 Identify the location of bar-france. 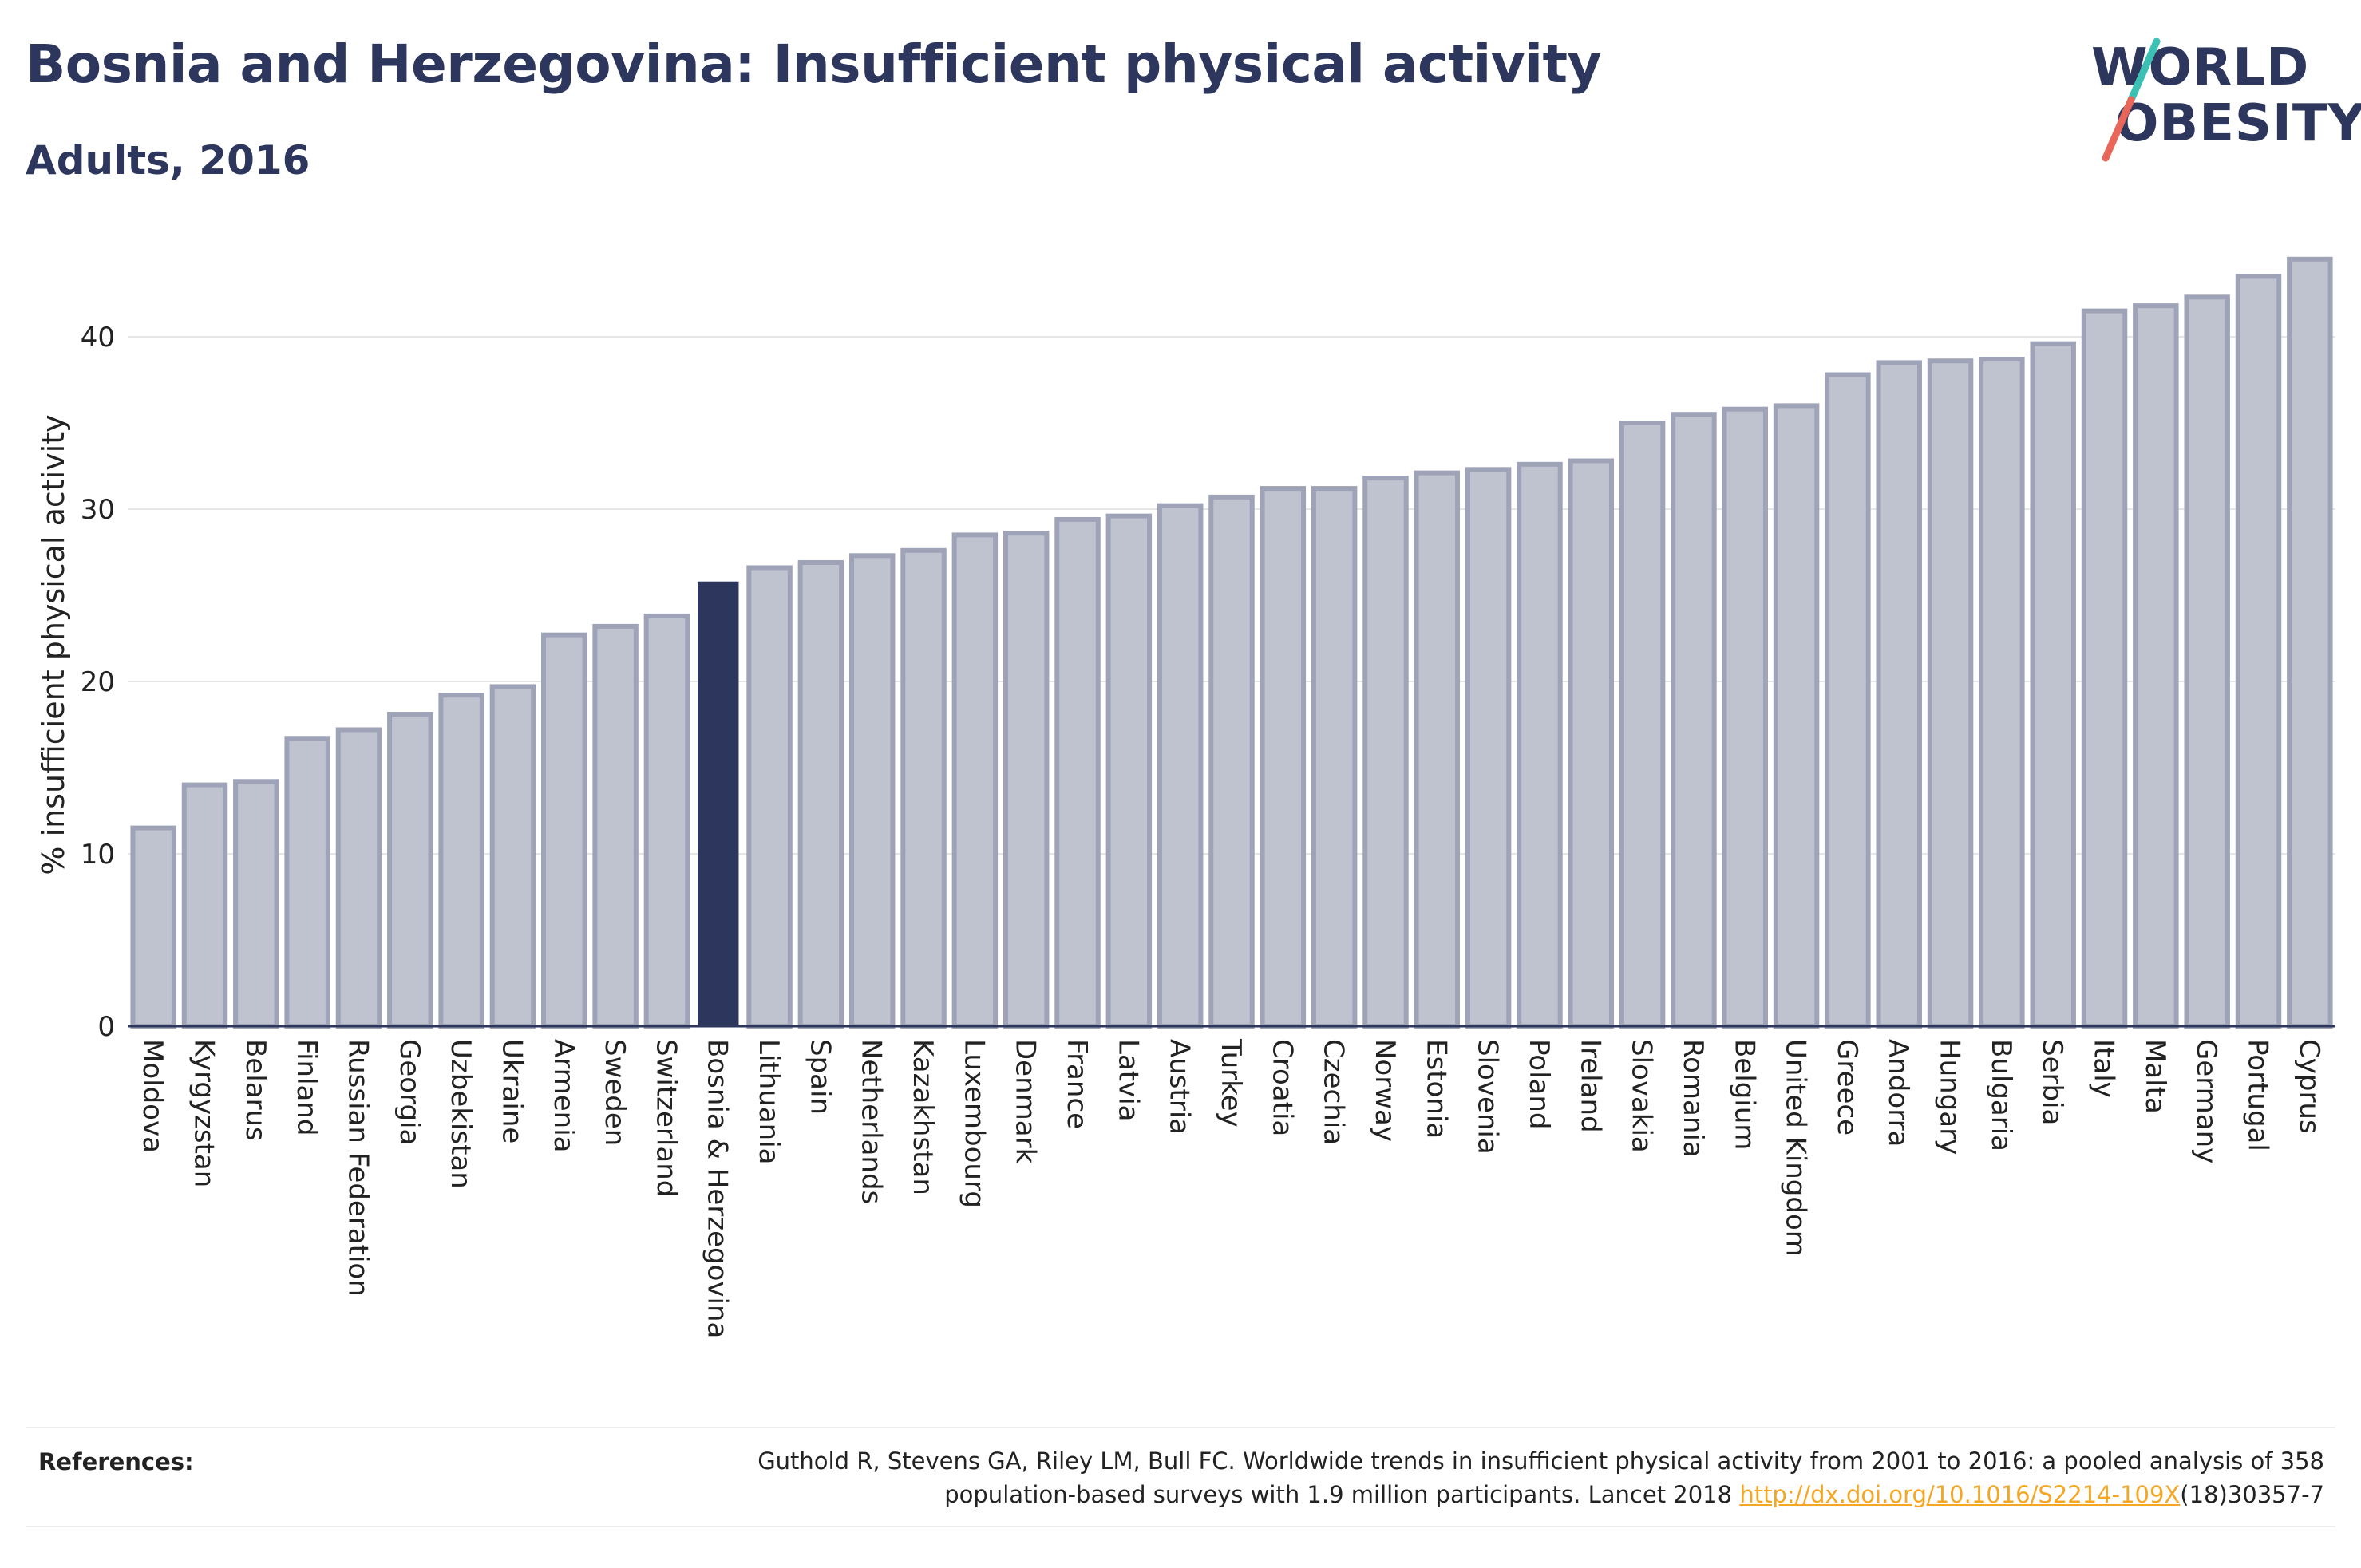
(1077, 772).